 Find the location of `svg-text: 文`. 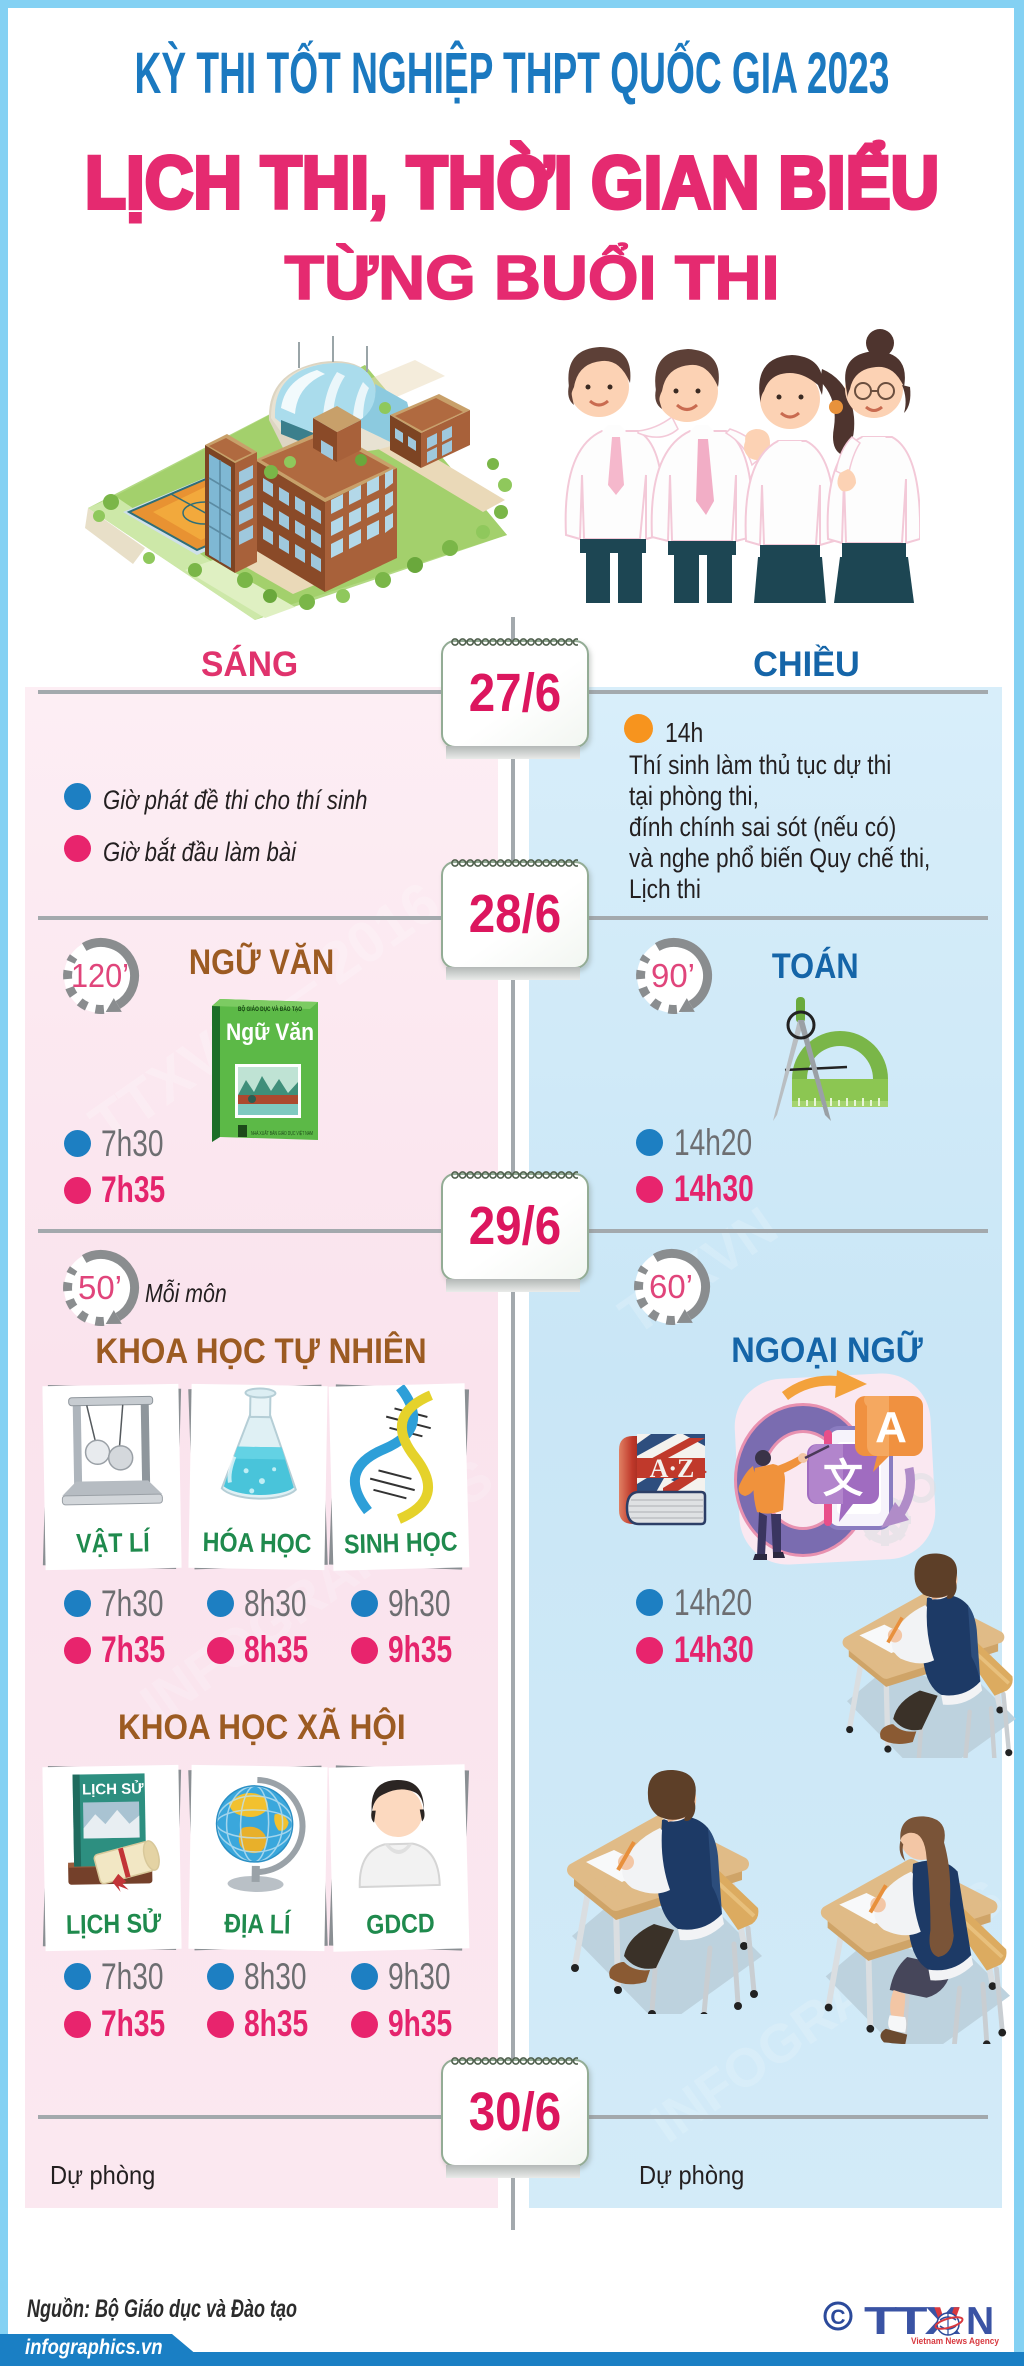

svg-text: 文 is located at coordinates (843, 1479).